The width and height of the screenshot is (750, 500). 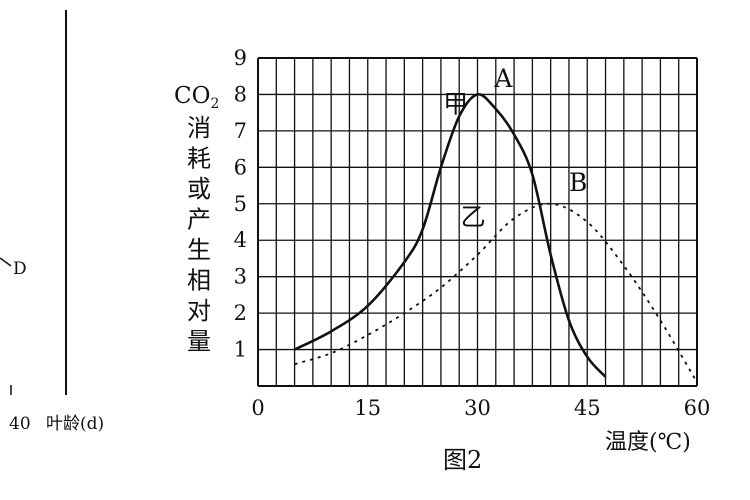 I want to click on y-label-char: 消, so click(x=199, y=128).